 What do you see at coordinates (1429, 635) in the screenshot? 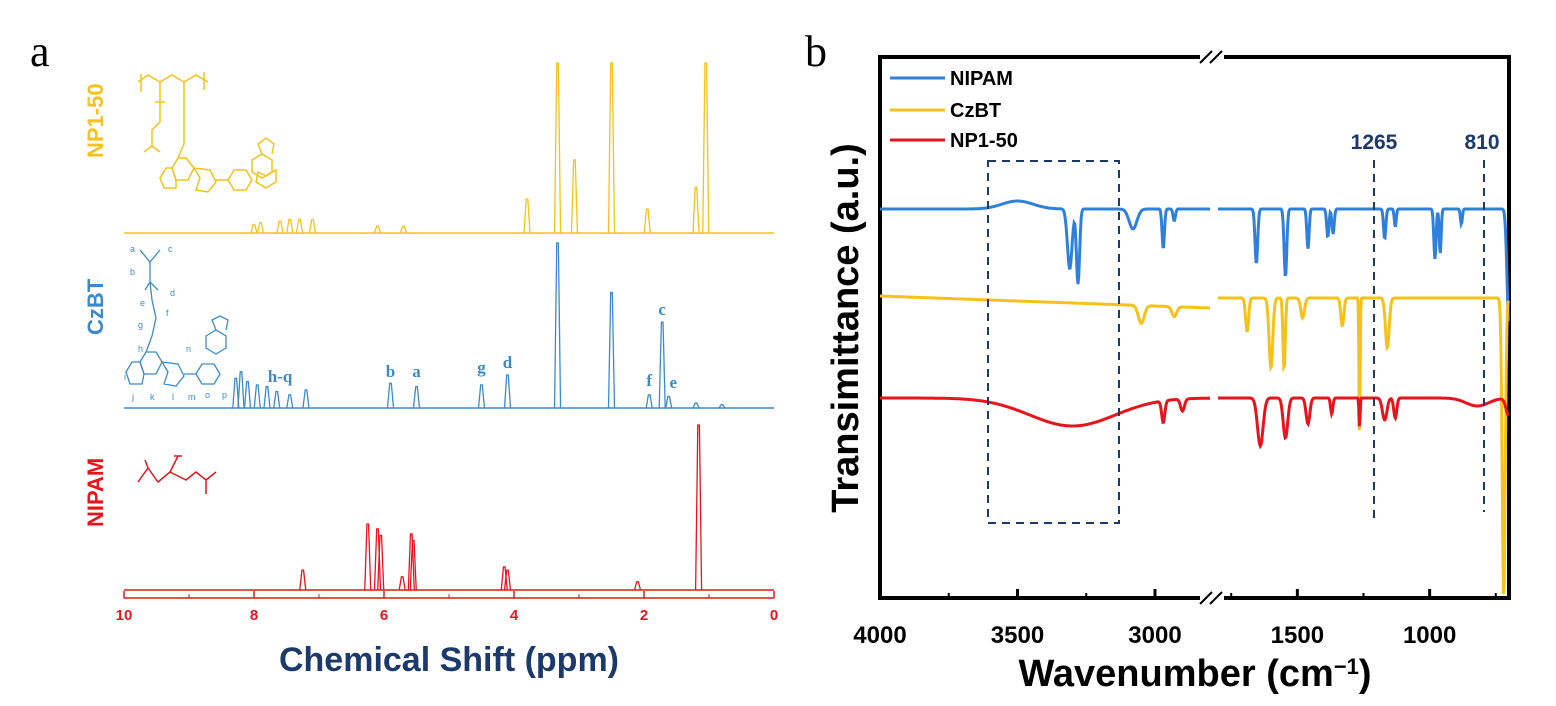
I see `ftir-tick-label: 1000` at bounding box center [1429, 635].